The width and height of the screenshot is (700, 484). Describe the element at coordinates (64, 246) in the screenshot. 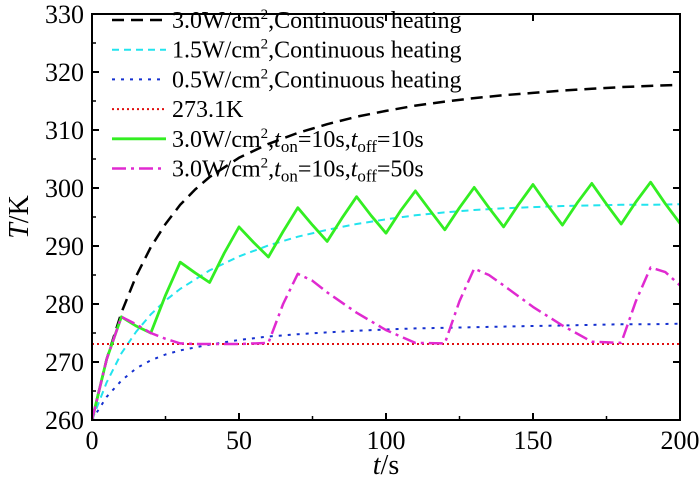

I see `y-tick-label: 290` at that location.